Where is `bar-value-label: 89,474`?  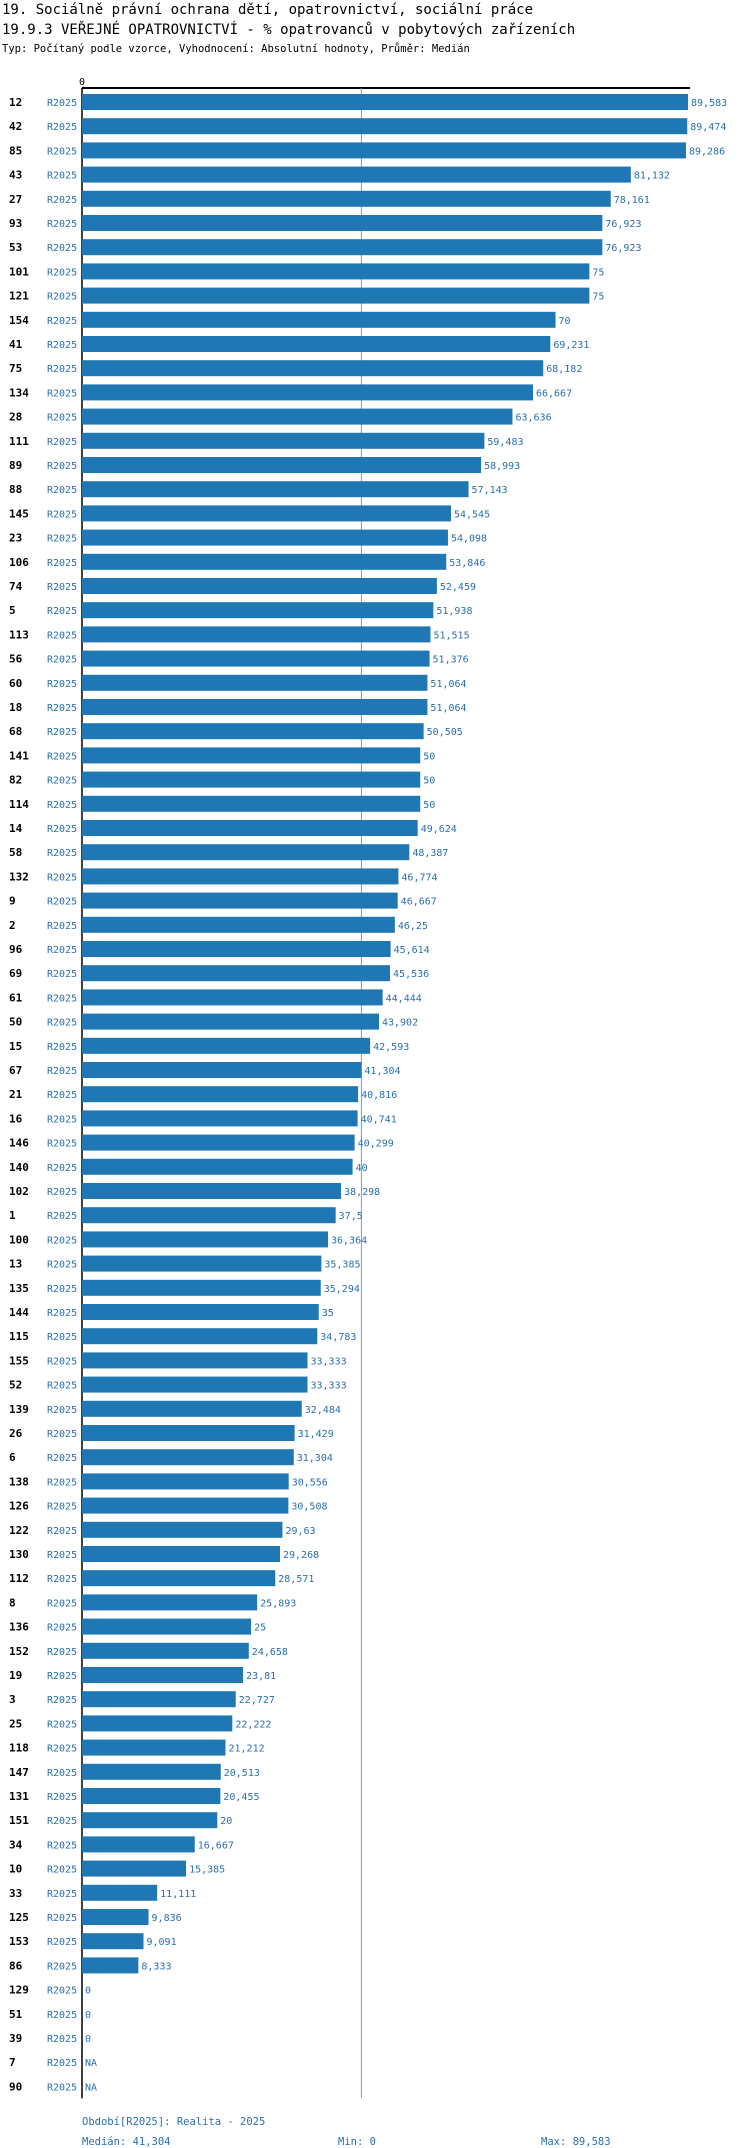
bar-value-label: 89,474 is located at coordinates (708, 127).